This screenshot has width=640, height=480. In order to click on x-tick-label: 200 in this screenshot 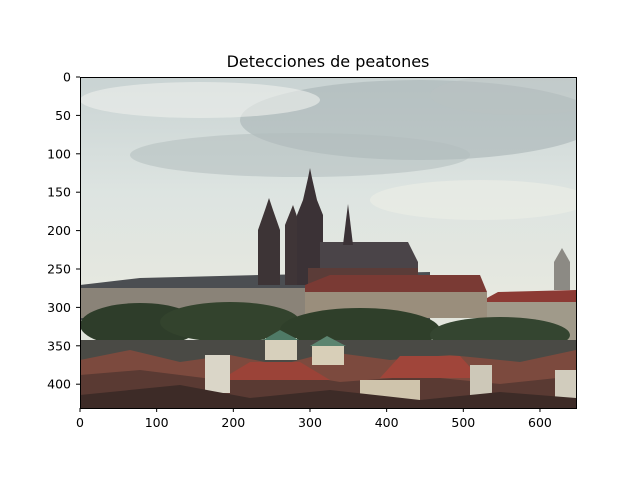, I will do `click(233, 422)`.